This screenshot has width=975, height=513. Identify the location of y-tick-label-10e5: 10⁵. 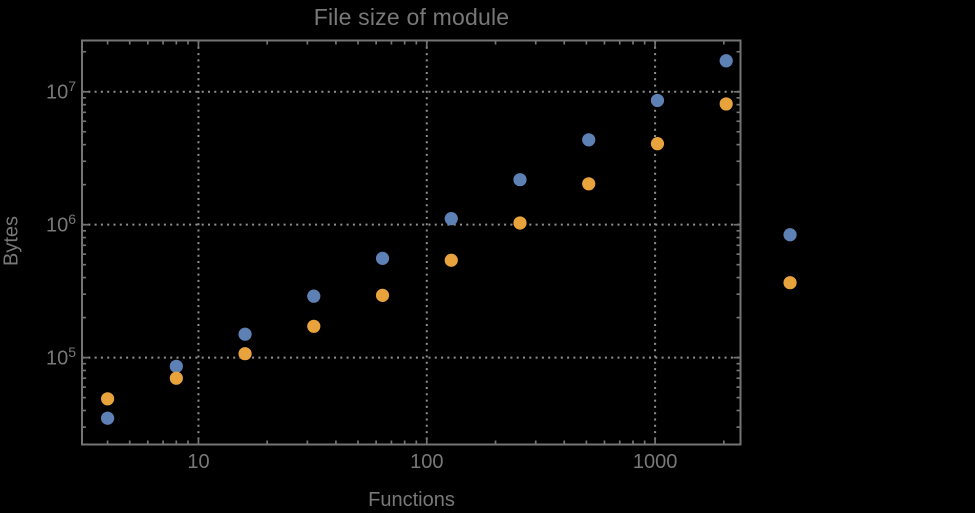
(60, 356).